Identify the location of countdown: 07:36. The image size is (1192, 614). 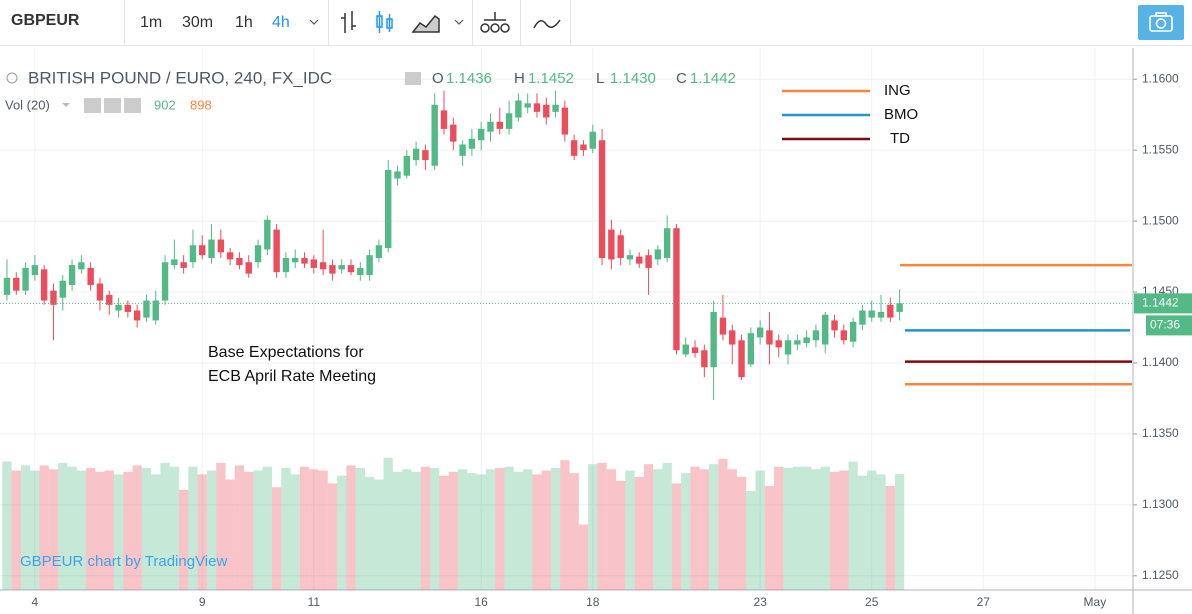
(1165, 325).